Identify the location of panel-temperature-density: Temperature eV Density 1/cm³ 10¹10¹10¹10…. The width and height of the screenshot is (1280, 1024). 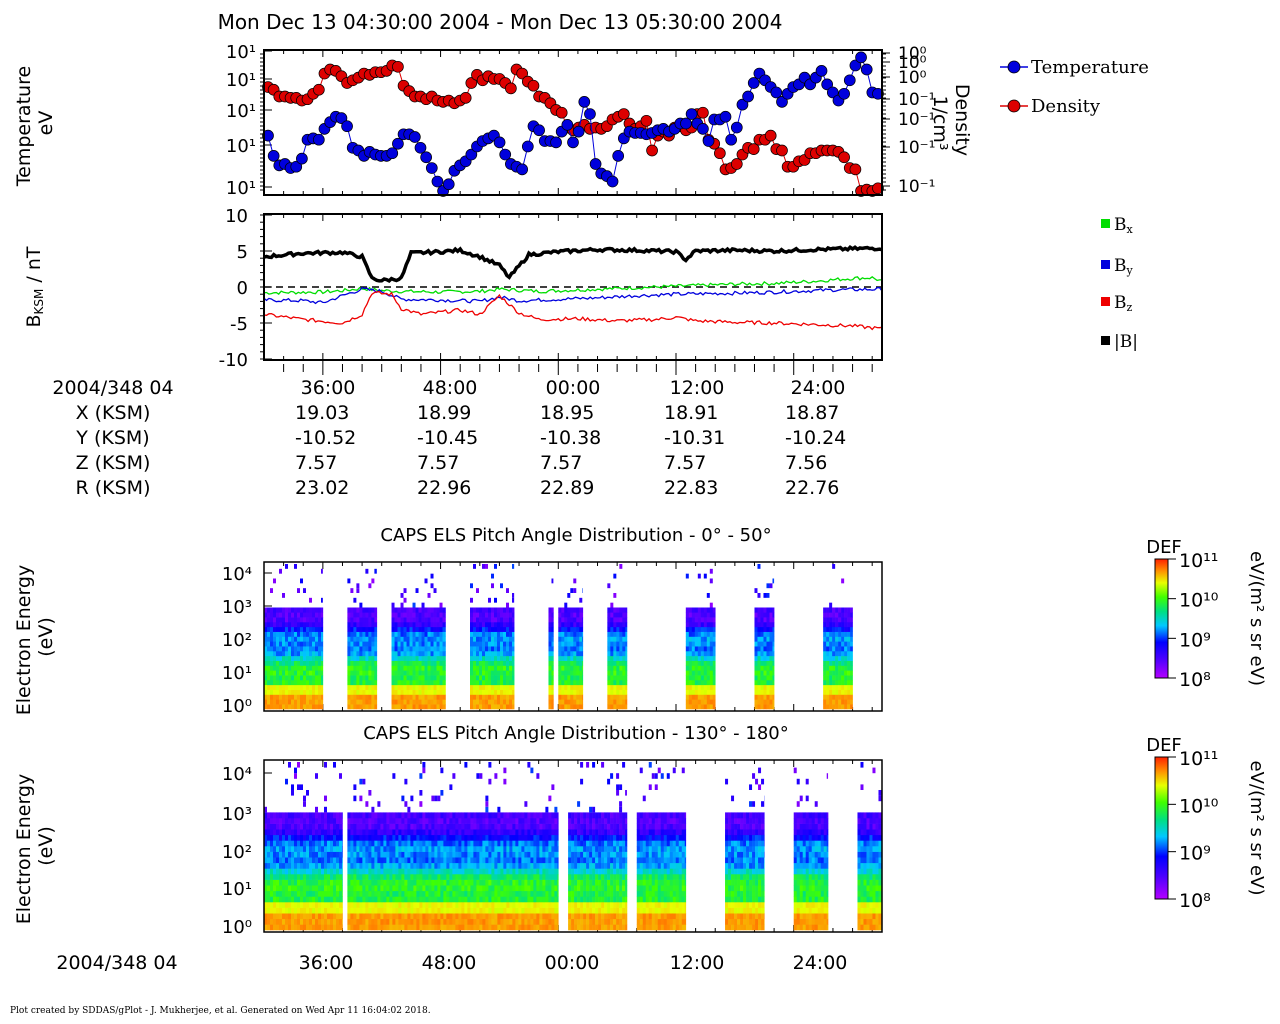
(581, 120).